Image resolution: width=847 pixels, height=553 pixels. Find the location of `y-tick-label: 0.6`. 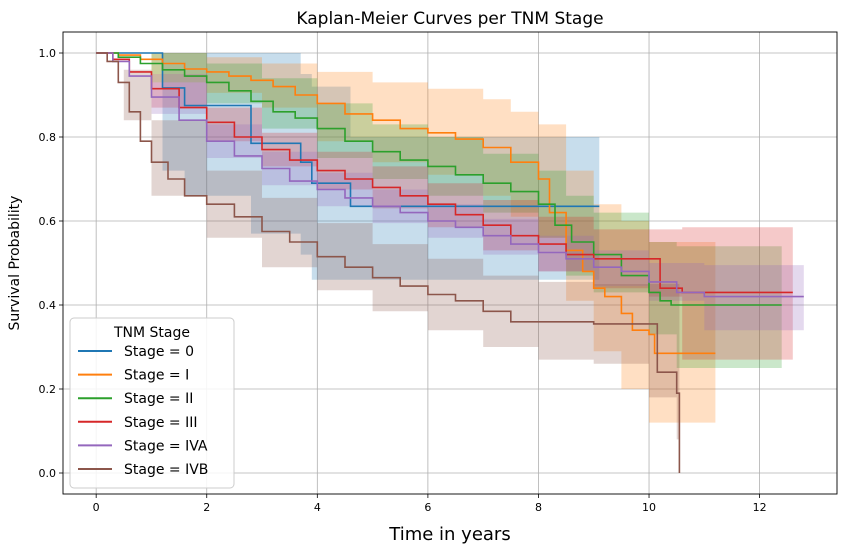

y-tick-label: 0.6 is located at coordinates (48, 221).